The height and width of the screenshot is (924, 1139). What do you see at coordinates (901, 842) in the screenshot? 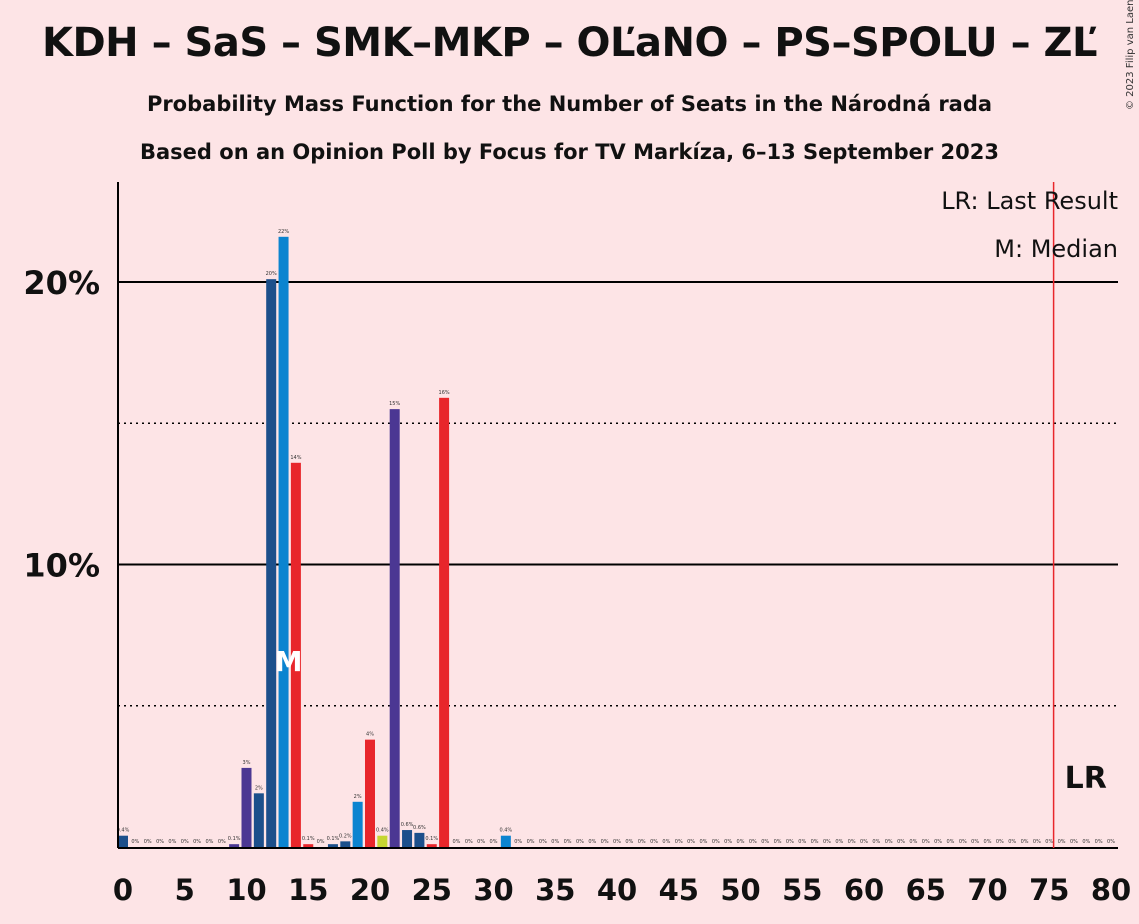
I see `bar-label-63: 0%` at bounding box center [901, 842].